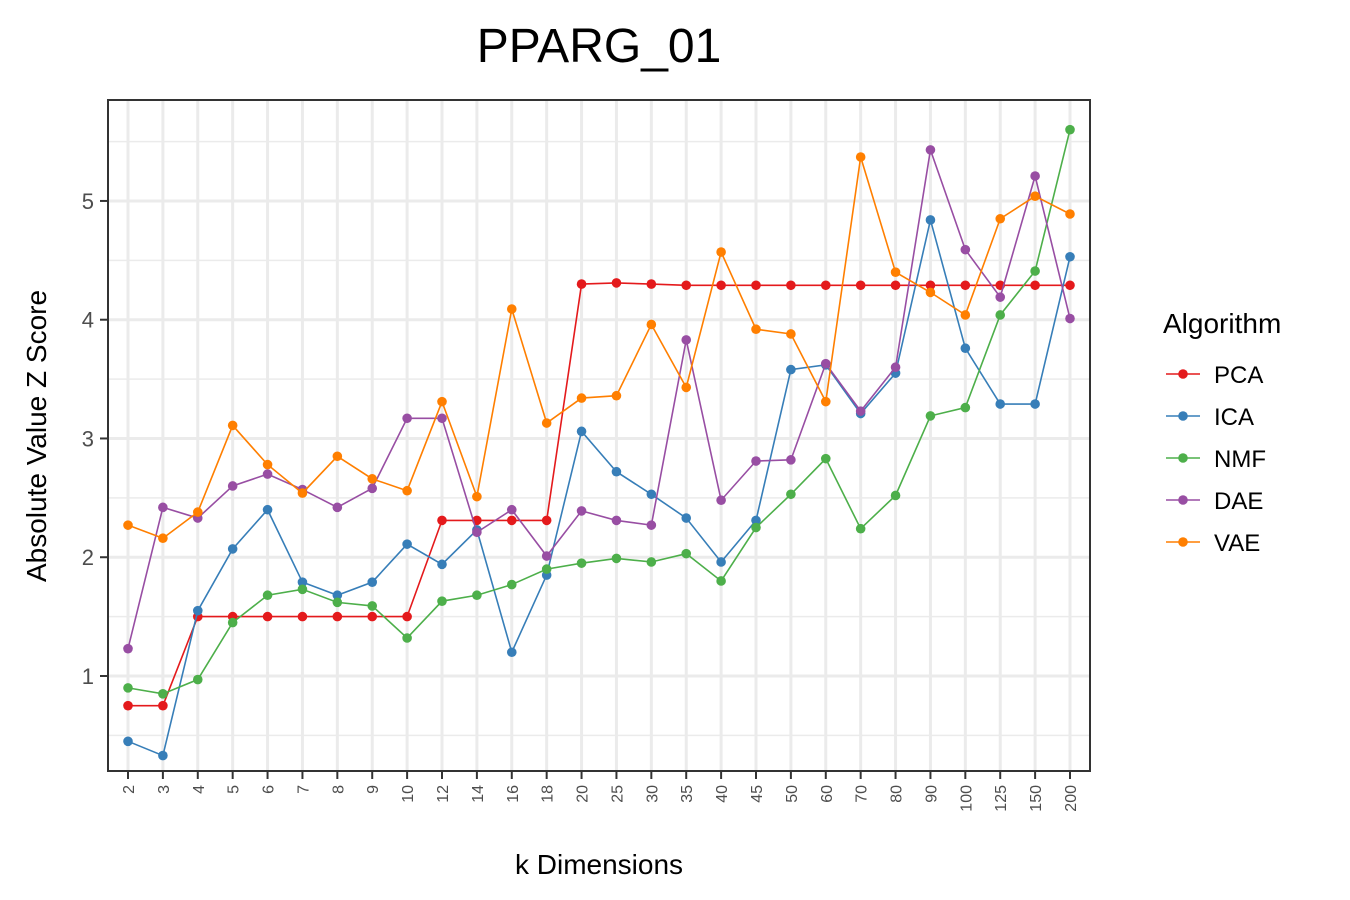 This screenshot has height=900, width=1350. I want to click on legend-item-vae: VAE, so click(1213, 543).